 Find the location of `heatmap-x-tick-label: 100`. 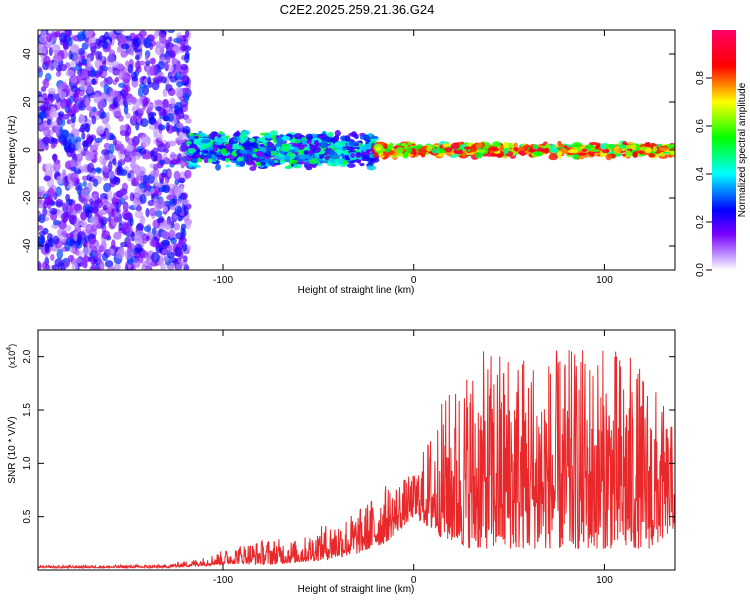

heatmap-x-tick-label: 100 is located at coordinates (604, 280).